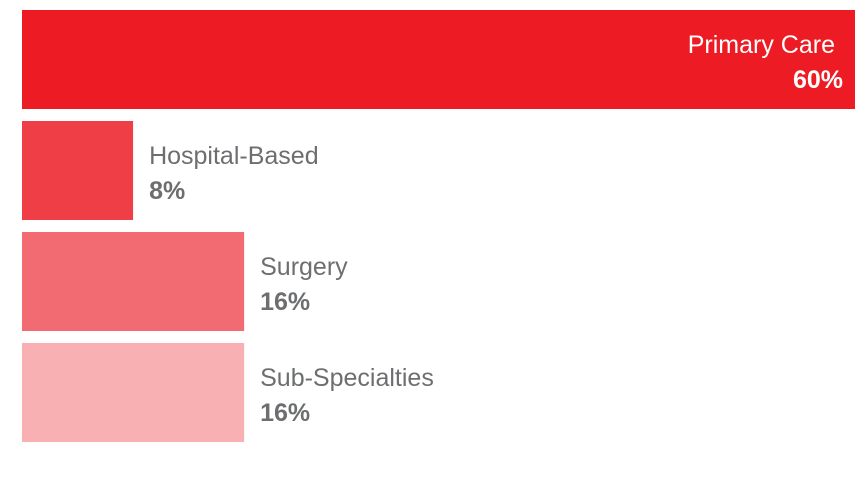  I want to click on bar-surgery, so click(133, 281).